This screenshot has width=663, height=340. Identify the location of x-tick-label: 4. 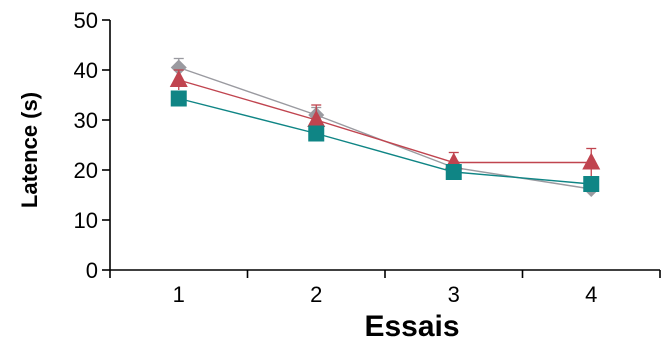
(591, 294).